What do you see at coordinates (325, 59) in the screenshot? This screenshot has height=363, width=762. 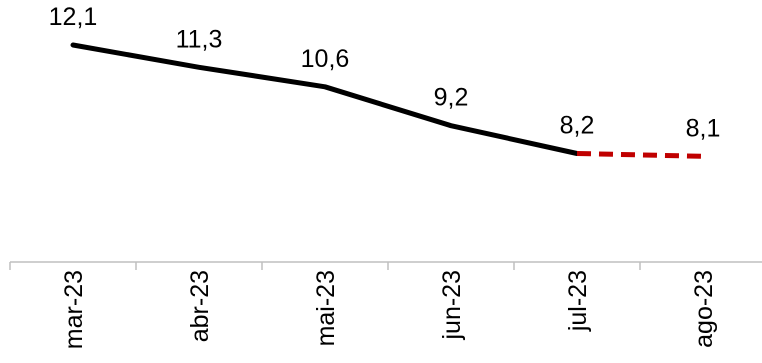 I see `data-label: 10,6` at bounding box center [325, 59].